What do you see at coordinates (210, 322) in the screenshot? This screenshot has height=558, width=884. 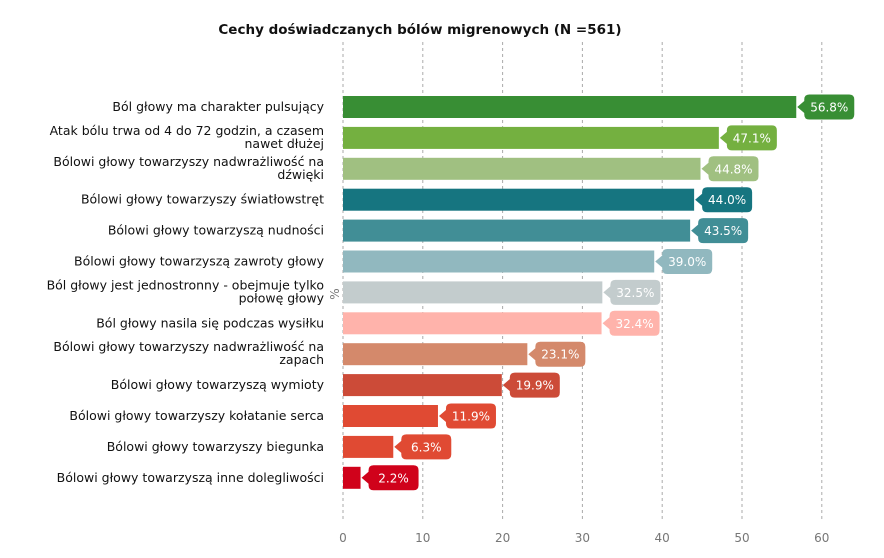 I see `category-label: Ból głowy nasila się podczas wysiłku` at bounding box center [210, 322].